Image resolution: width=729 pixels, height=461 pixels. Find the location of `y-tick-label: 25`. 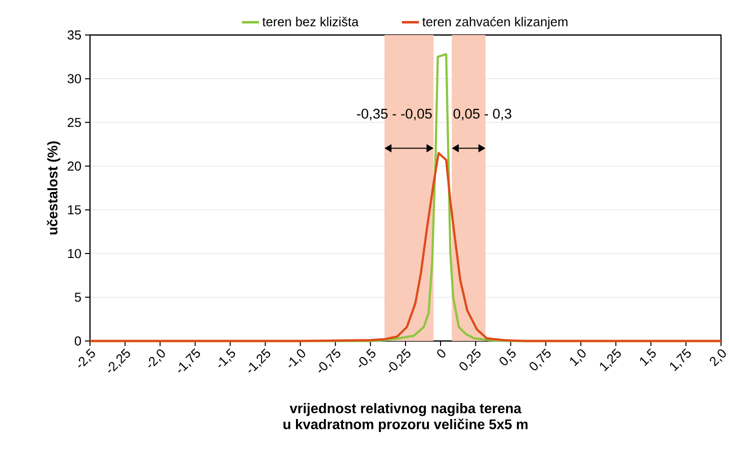

y-tick-label: 25 is located at coordinates (74, 122).